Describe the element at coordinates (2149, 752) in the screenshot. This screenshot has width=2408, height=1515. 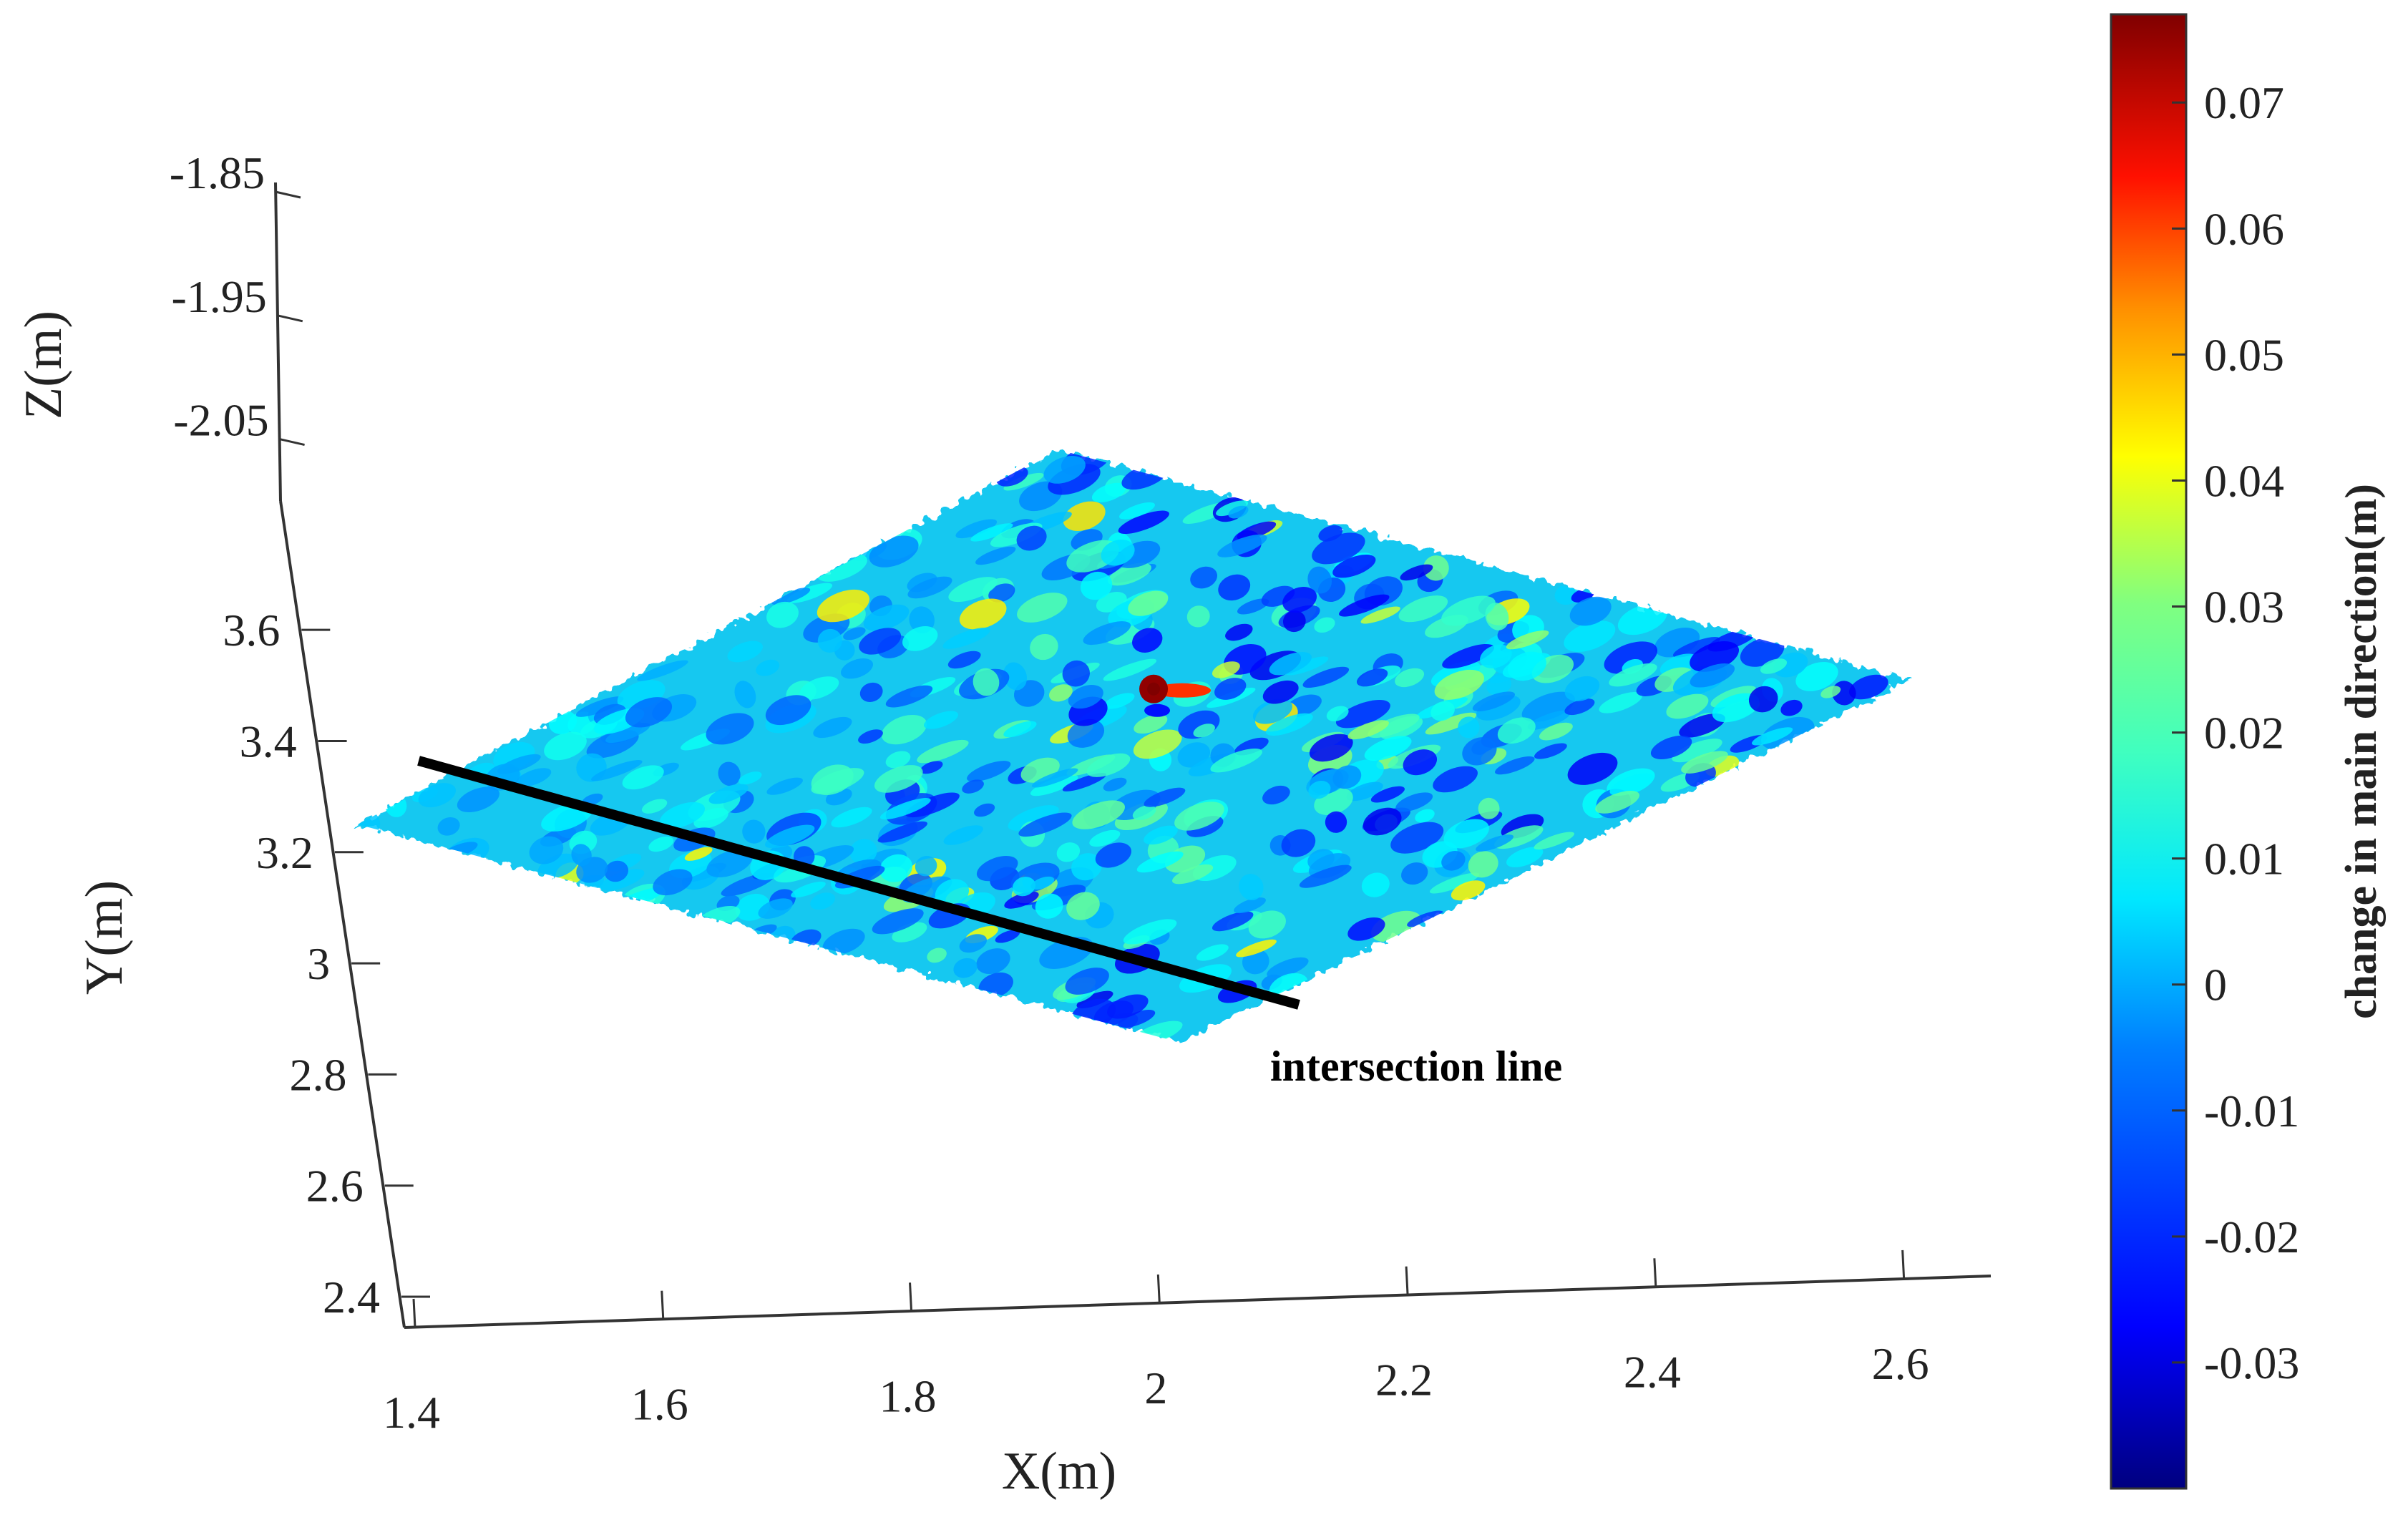
I see `colorbar-gradient` at that location.